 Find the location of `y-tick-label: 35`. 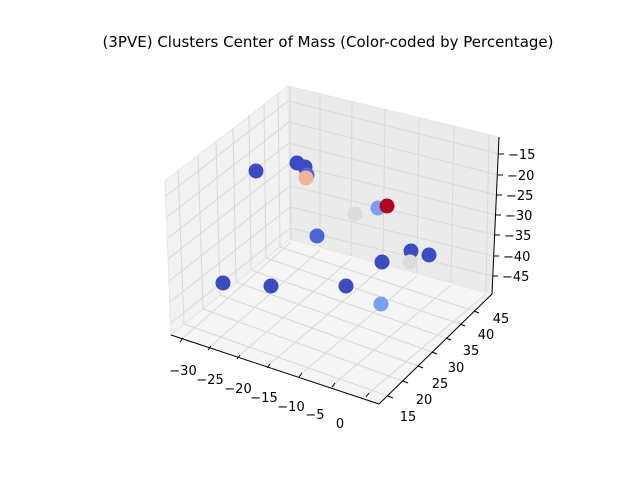

y-tick-label: 35 is located at coordinates (471, 351).